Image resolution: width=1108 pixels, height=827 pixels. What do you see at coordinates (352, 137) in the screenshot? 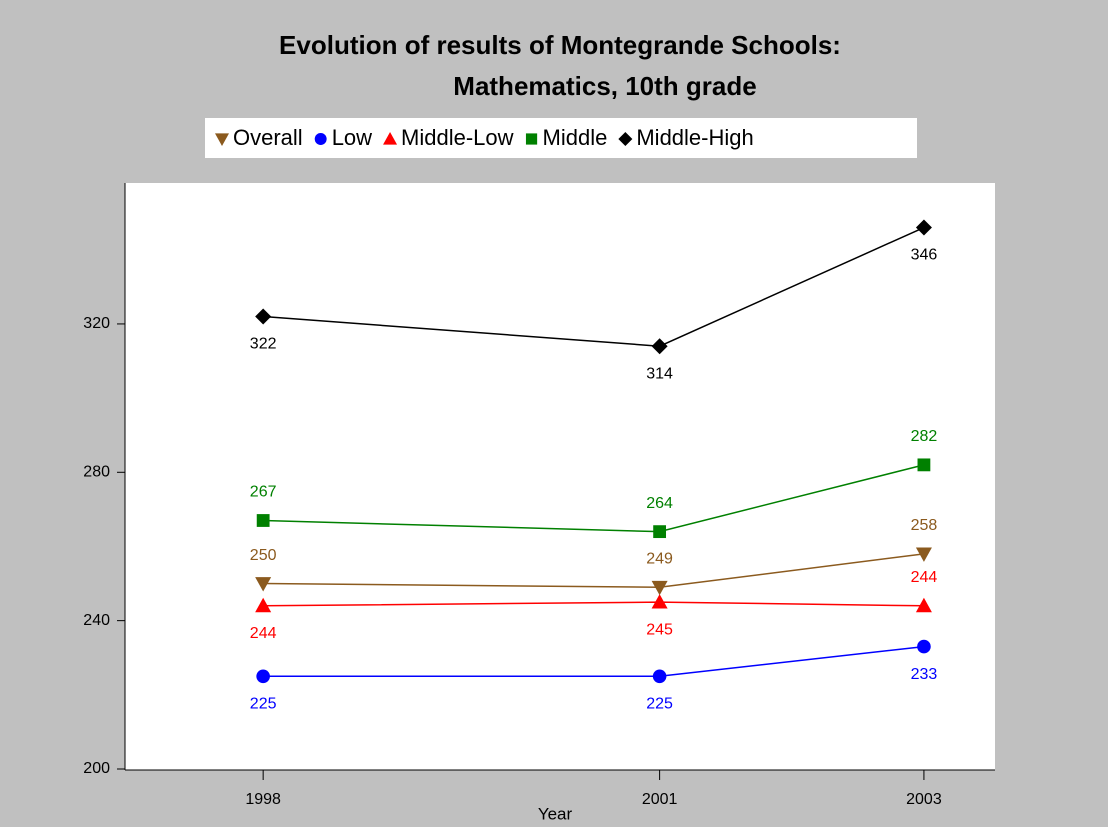
I see `legend-label: Low` at bounding box center [352, 137].